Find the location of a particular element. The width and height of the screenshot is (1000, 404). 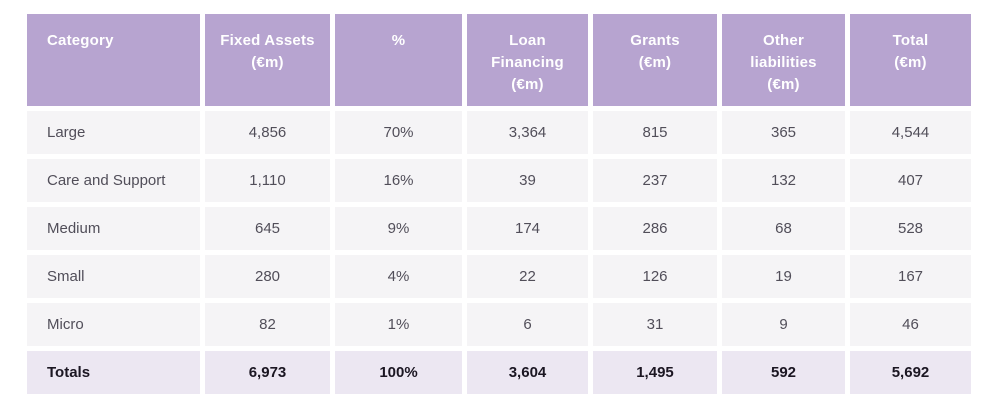

value-cell: 365 is located at coordinates (783, 132).